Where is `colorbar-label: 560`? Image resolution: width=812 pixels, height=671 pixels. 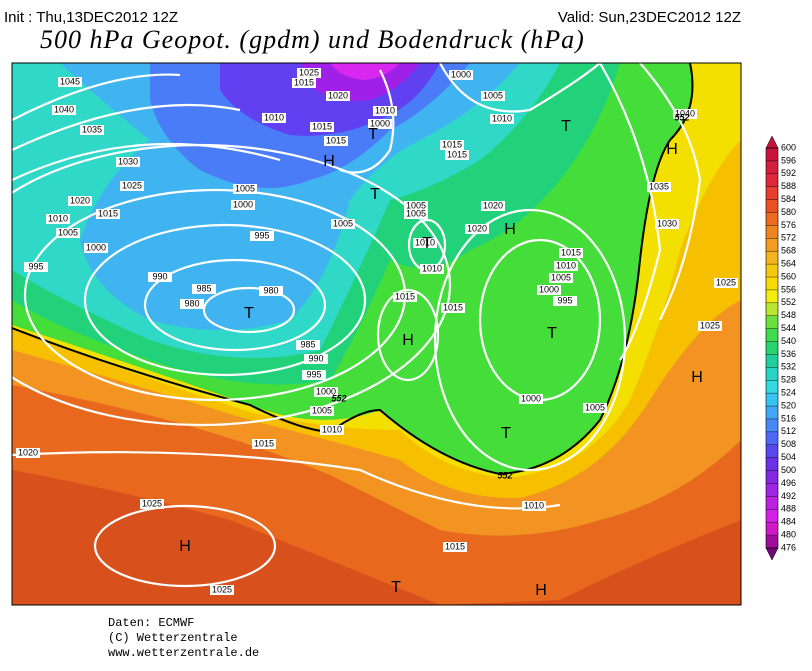 colorbar-label: 560 is located at coordinates (788, 276).